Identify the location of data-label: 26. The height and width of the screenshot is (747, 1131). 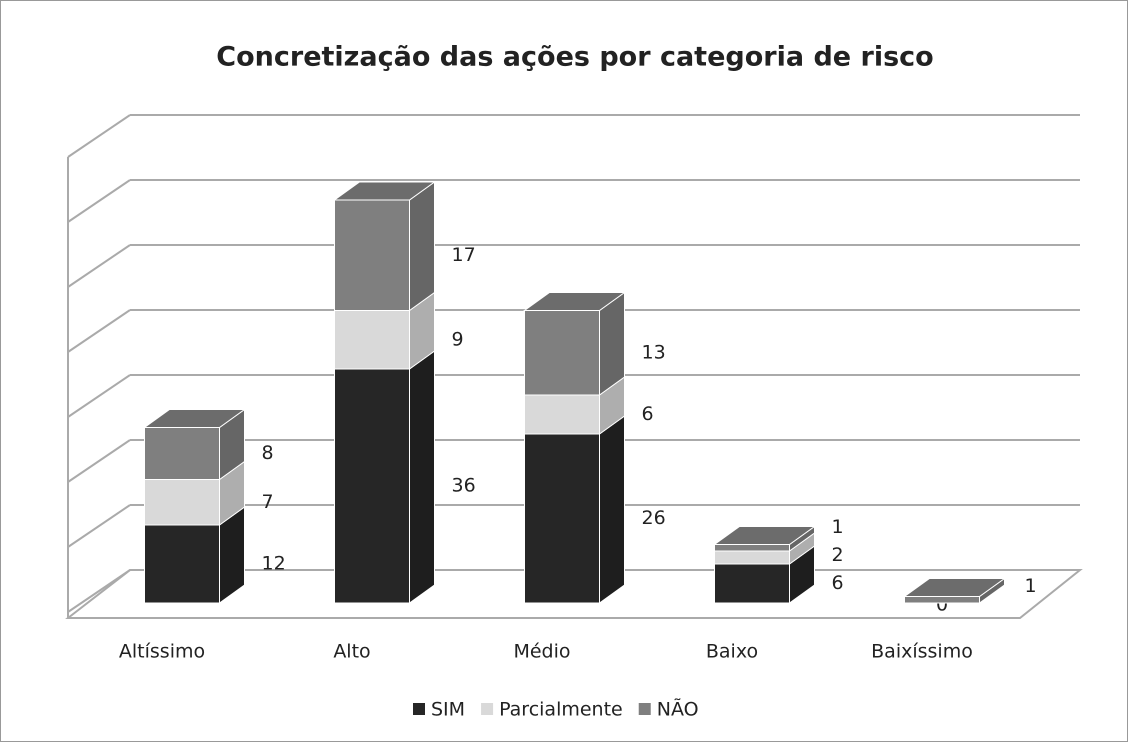
(654, 518).